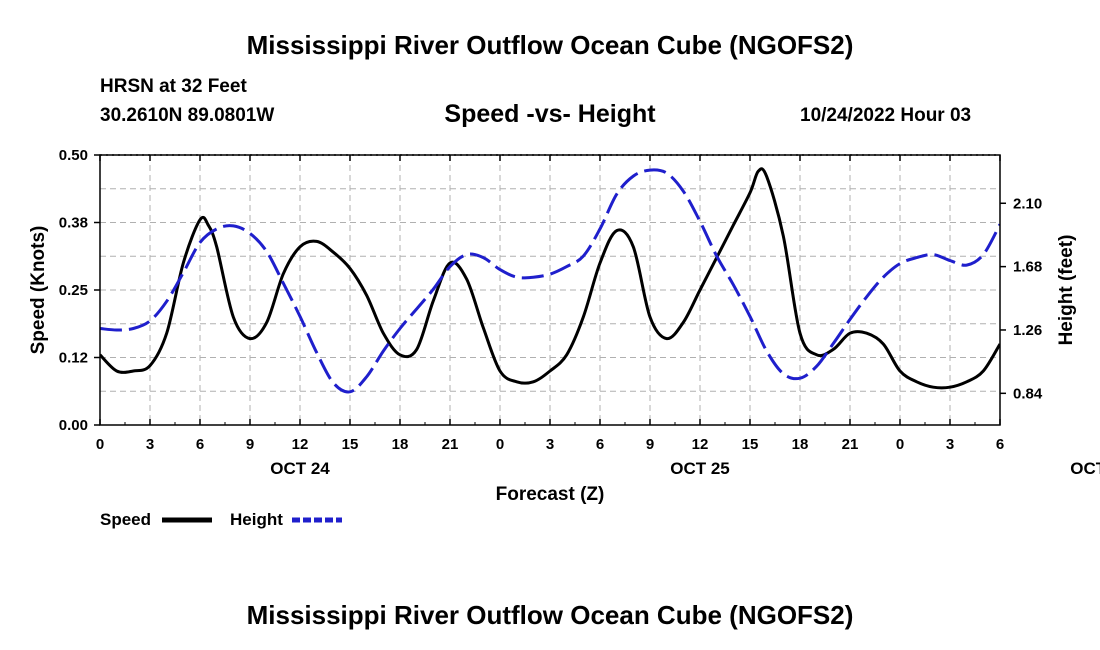 The width and height of the screenshot is (1100, 650). What do you see at coordinates (73, 425) in the screenshot?
I see `y-left-tick-label: 0.00` at bounding box center [73, 425].